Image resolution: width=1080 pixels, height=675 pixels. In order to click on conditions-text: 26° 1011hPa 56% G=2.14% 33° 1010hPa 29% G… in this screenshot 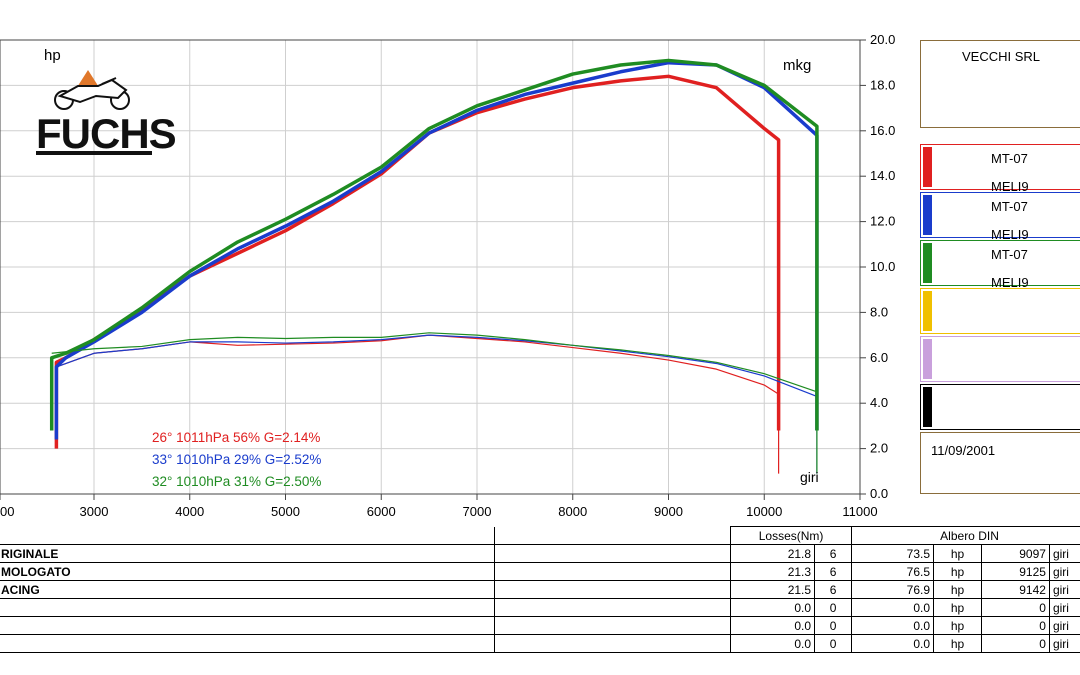, I will do `click(236, 459)`.